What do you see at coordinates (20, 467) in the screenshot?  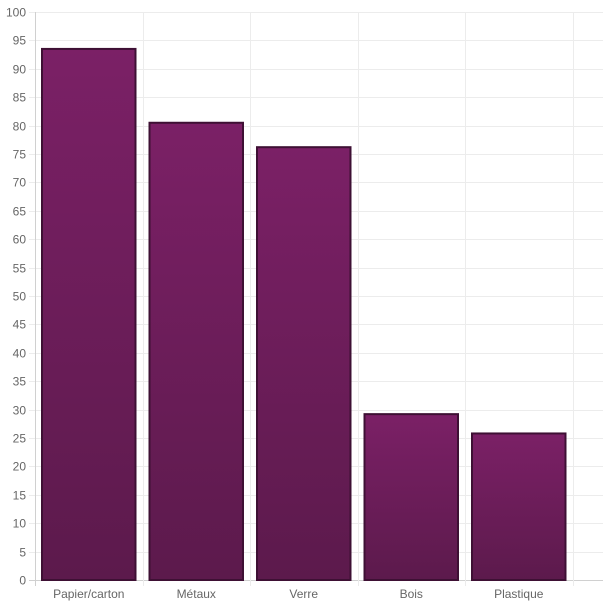 I see `y-tick-label: 20` at bounding box center [20, 467].